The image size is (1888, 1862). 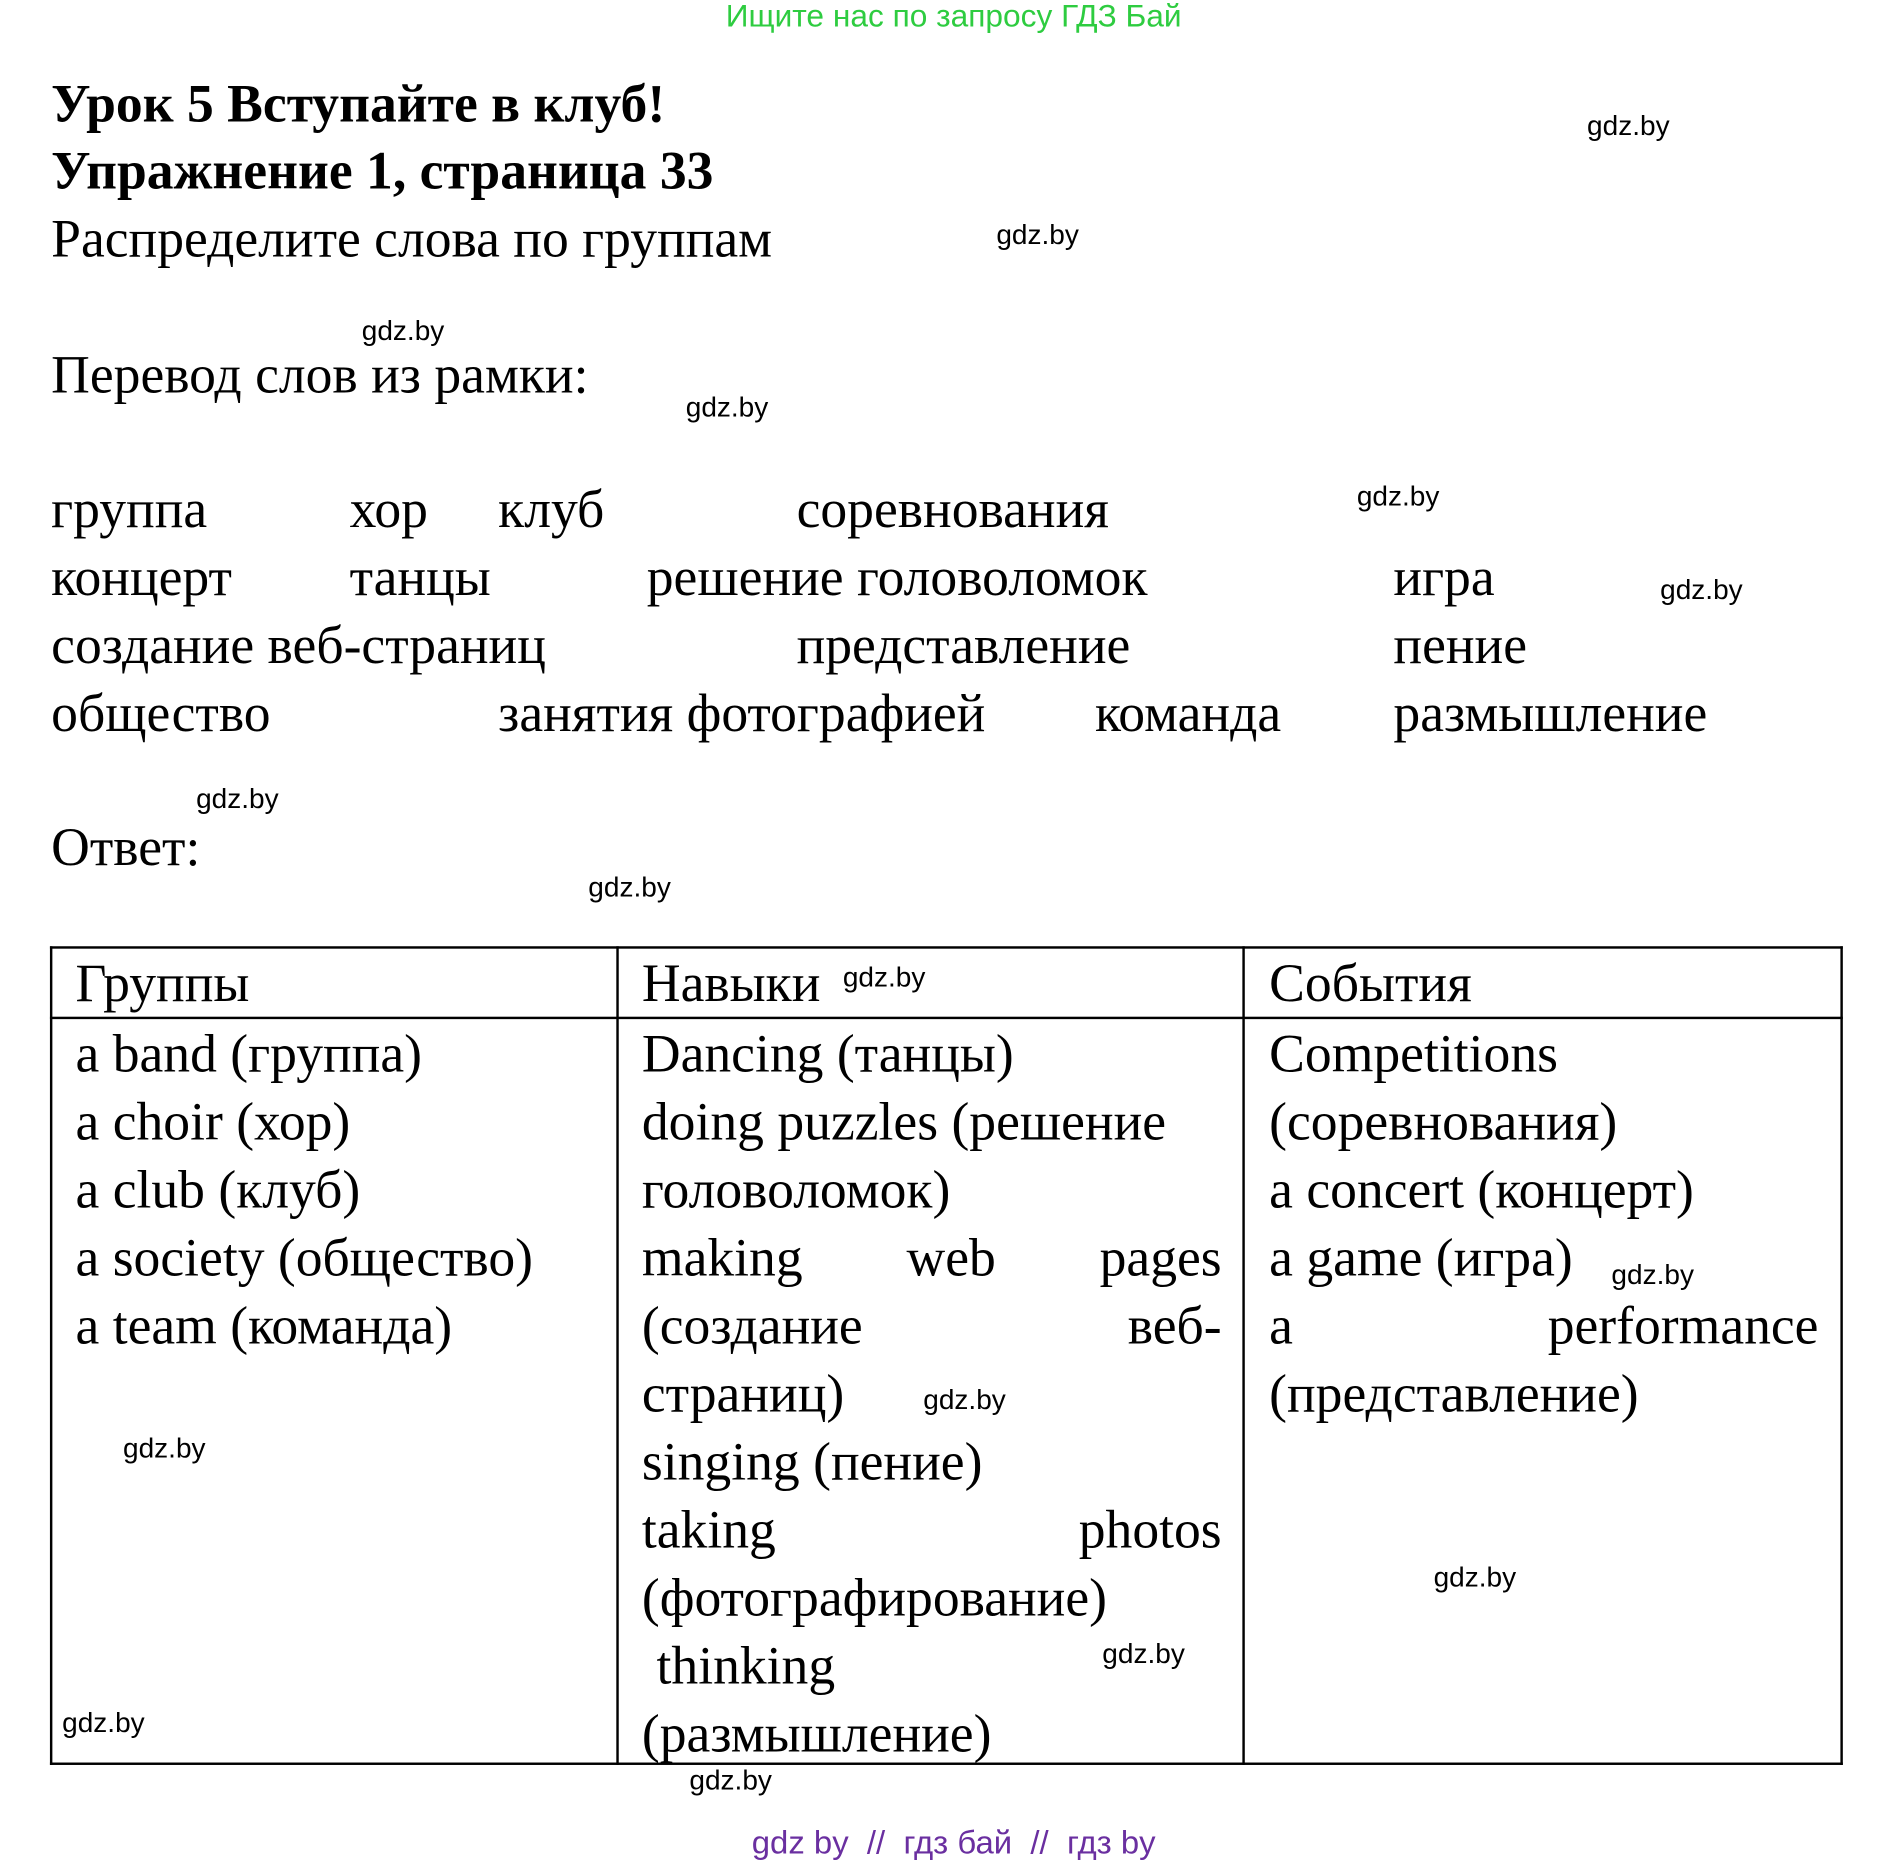 What do you see at coordinates (304, 1258) in the screenshot?
I see `table-cell-line: a society (общество)` at bounding box center [304, 1258].